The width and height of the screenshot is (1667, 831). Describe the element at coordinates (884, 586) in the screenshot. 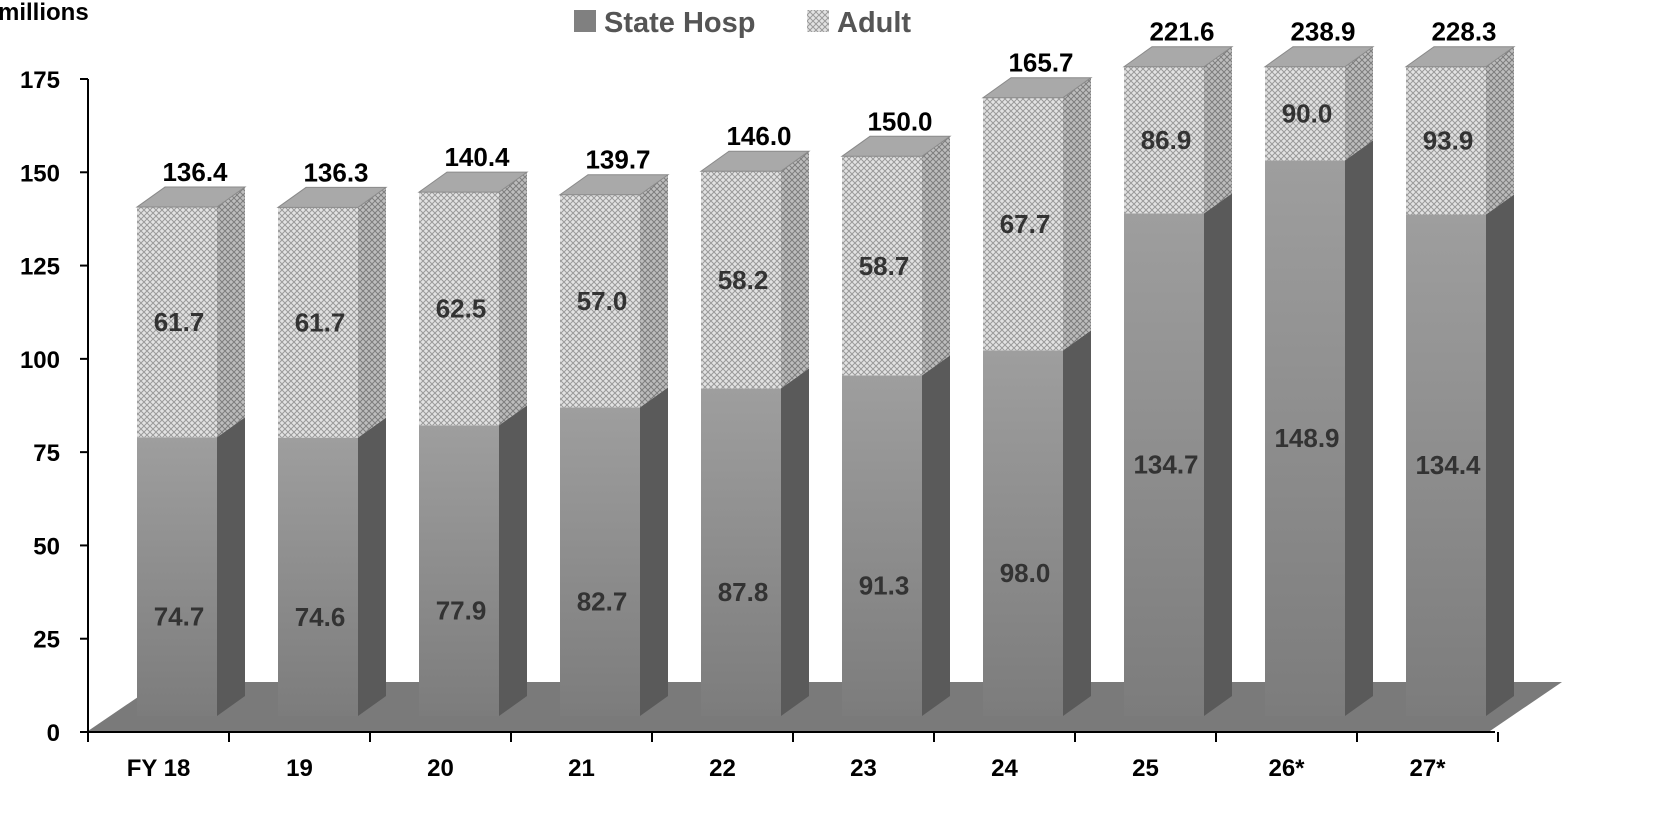

I see `label-state-hosp: 91.3` at that location.